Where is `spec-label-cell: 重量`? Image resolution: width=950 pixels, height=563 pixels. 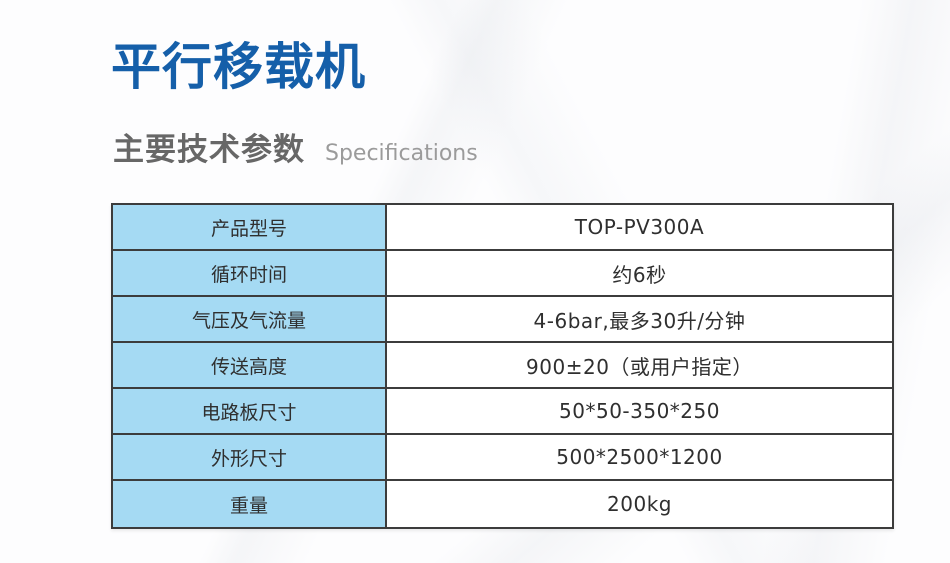 spec-label-cell: 重量 is located at coordinates (250, 504).